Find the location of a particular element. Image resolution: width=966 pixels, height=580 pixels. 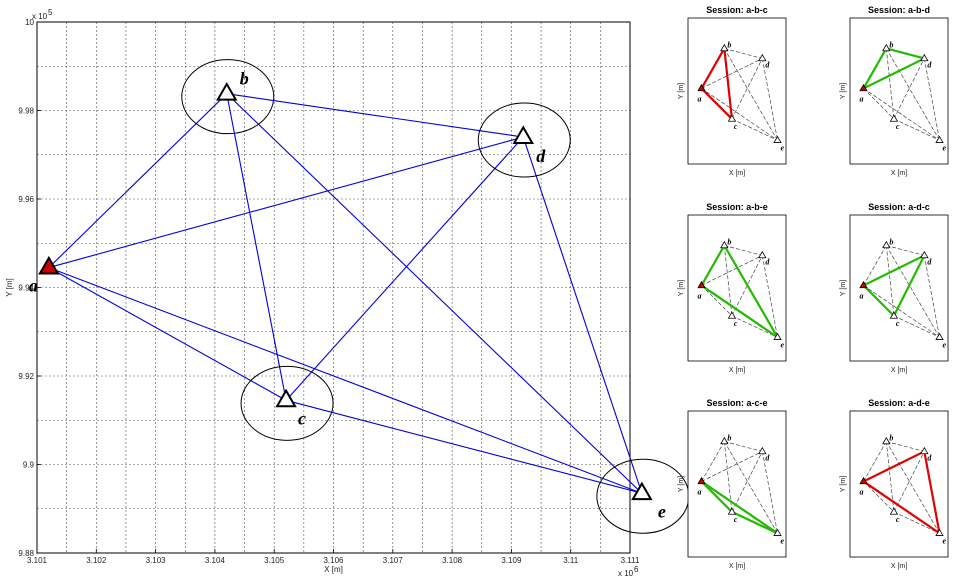

session-edge-a-b is located at coordinates (713, 265).